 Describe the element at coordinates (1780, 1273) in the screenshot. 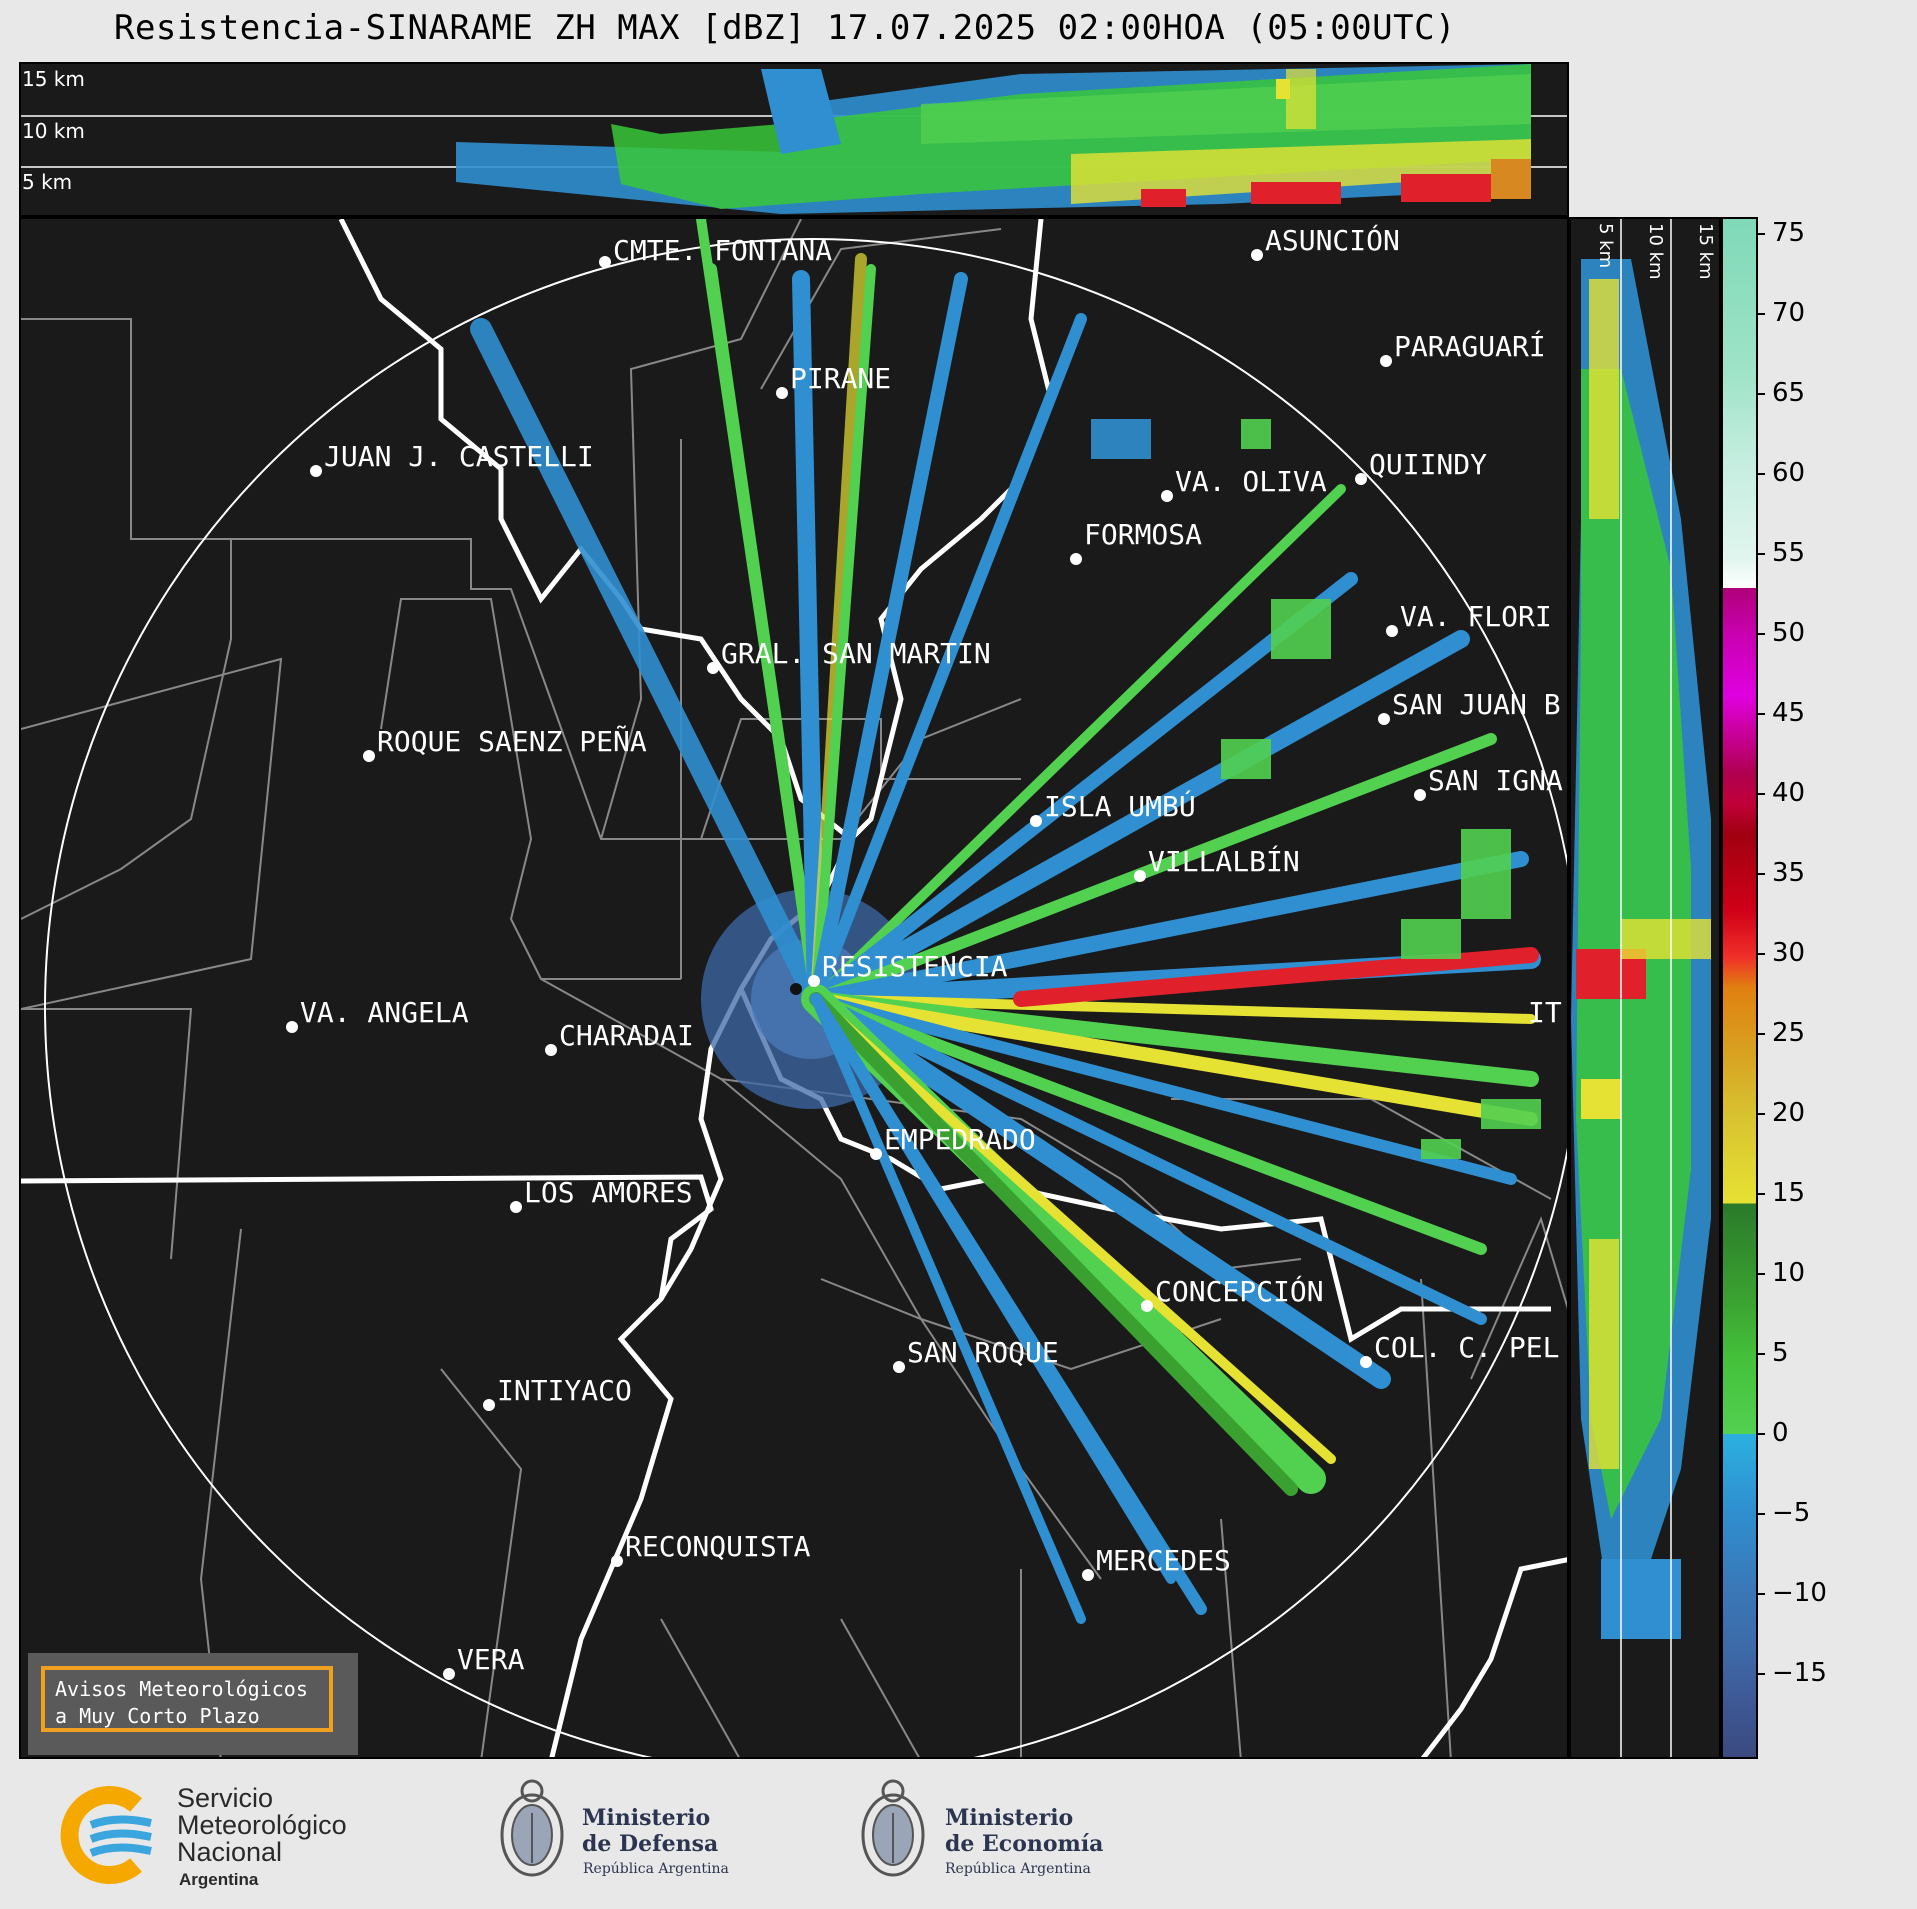

I see `colorbar-tick: 10` at that location.